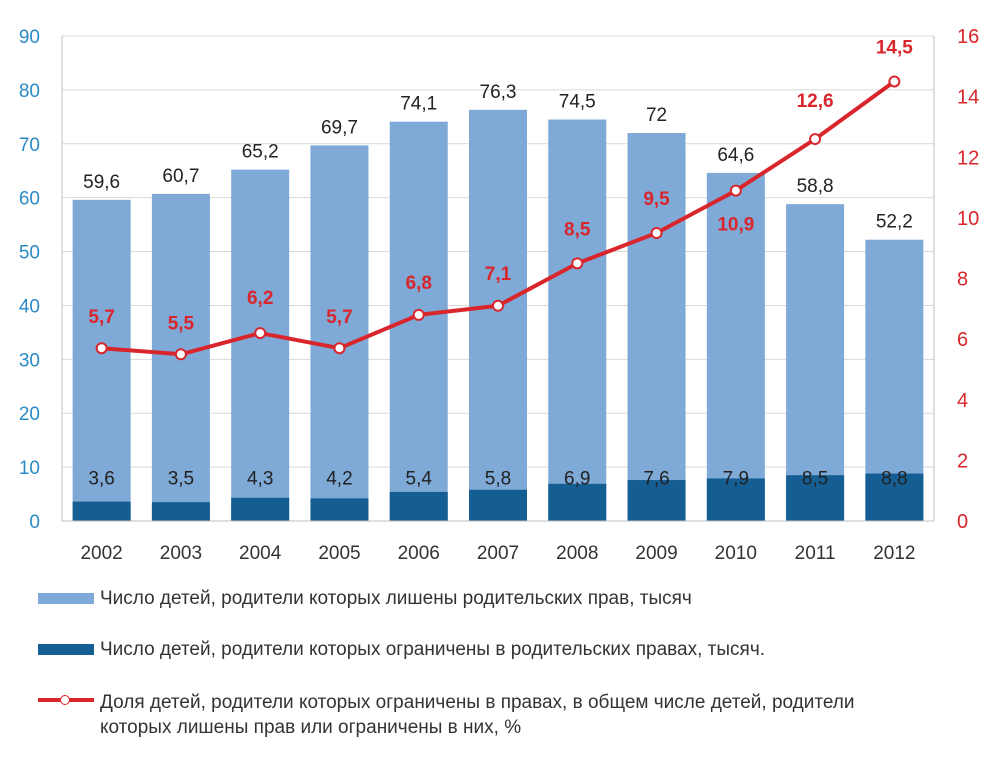  I want to click on bar-deprived-value-label: 60,7, so click(180, 176).